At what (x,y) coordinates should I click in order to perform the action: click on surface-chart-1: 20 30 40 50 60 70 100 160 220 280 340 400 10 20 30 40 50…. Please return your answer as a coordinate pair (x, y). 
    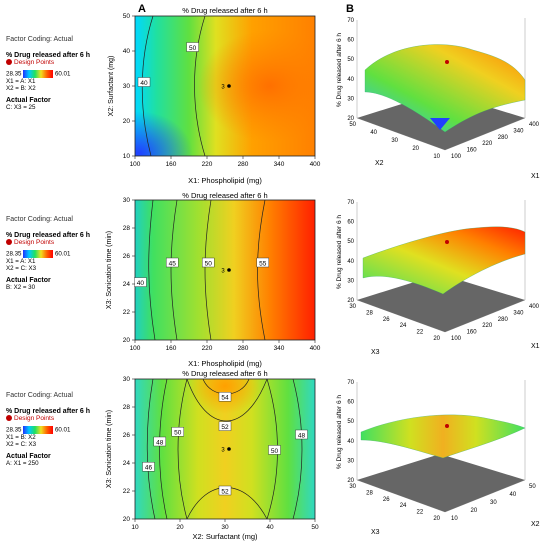
    Looking at the image, I should click on (438, 99).